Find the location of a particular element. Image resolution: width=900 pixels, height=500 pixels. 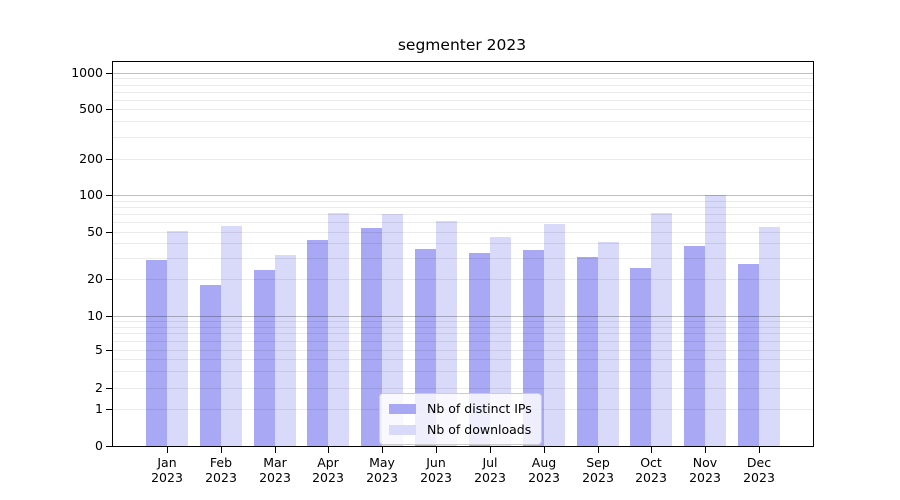

y-tick-label-10: 10 is located at coordinates (95, 315).